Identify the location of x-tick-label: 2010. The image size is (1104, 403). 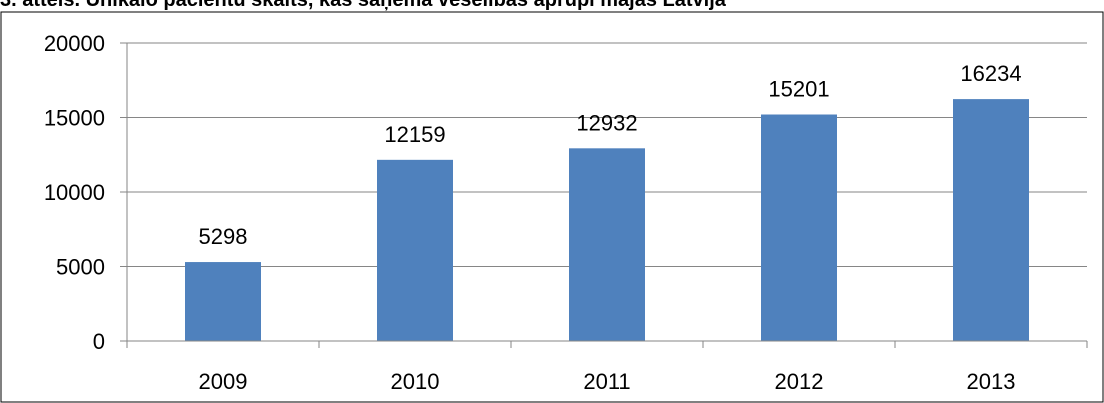
(415, 381).